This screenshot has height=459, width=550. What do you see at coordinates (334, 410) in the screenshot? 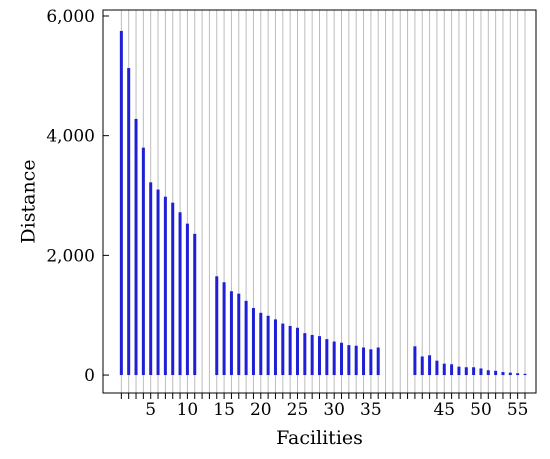
I see `x-tick-label: 30` at bounding box center [334, 410].